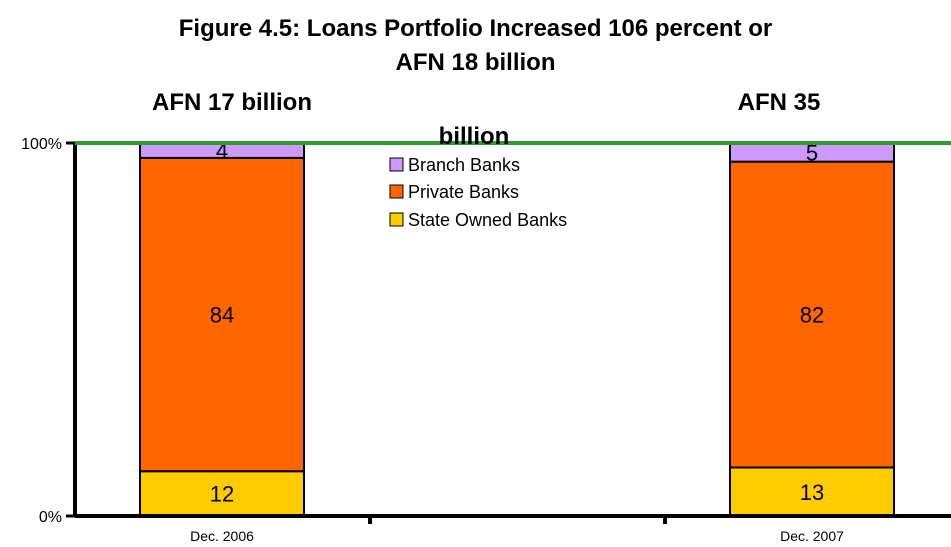 The width and height of the screenshot is (951, 547). What do you see at coordinates (222, 536) in the screenshot?
I see `category-label-dec-2006: Dec. 2006` at bounding box center [222, 536].